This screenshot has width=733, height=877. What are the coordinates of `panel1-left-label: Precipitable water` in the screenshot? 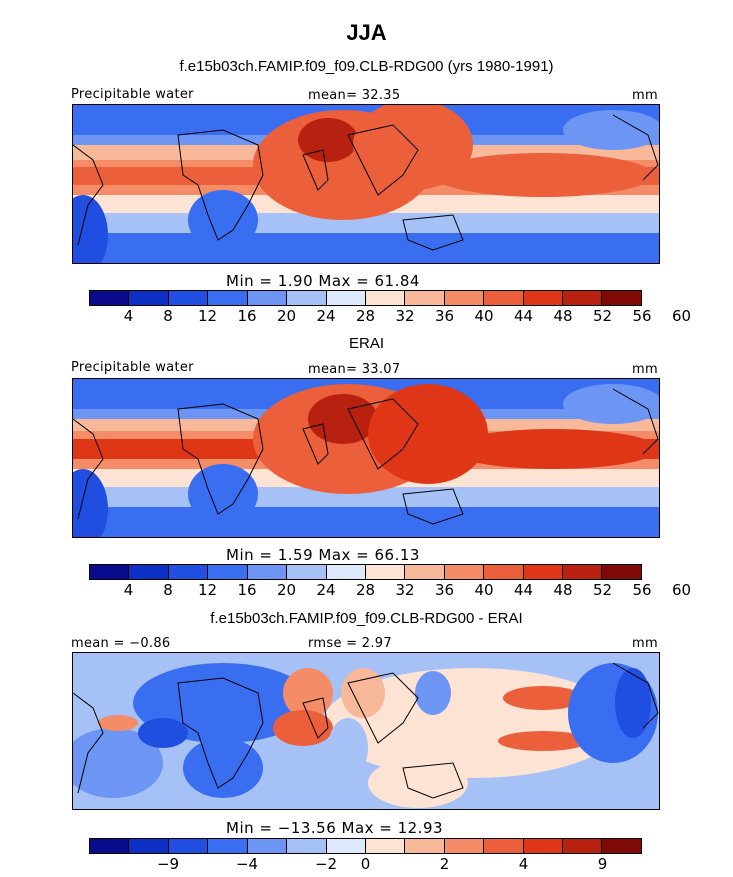 It's located at (132, 94).